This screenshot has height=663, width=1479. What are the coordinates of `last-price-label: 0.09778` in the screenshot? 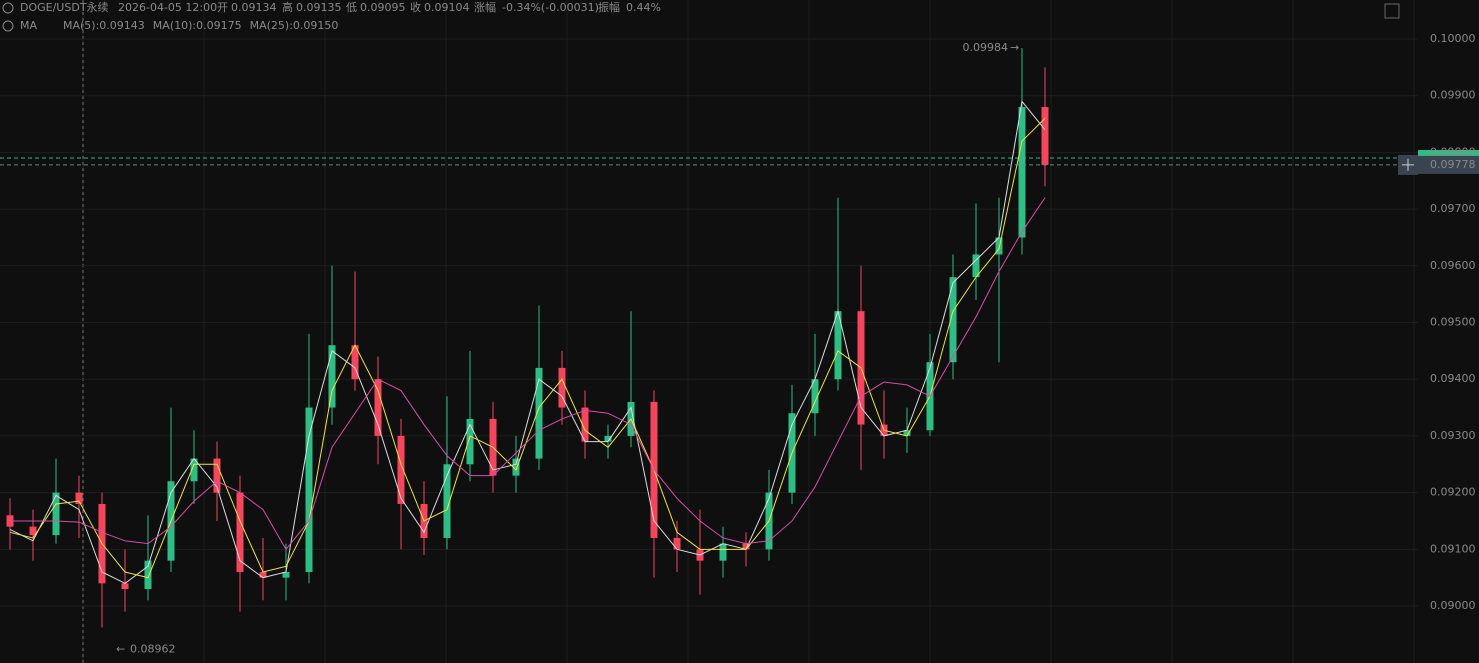 It's located at (1453, 164).